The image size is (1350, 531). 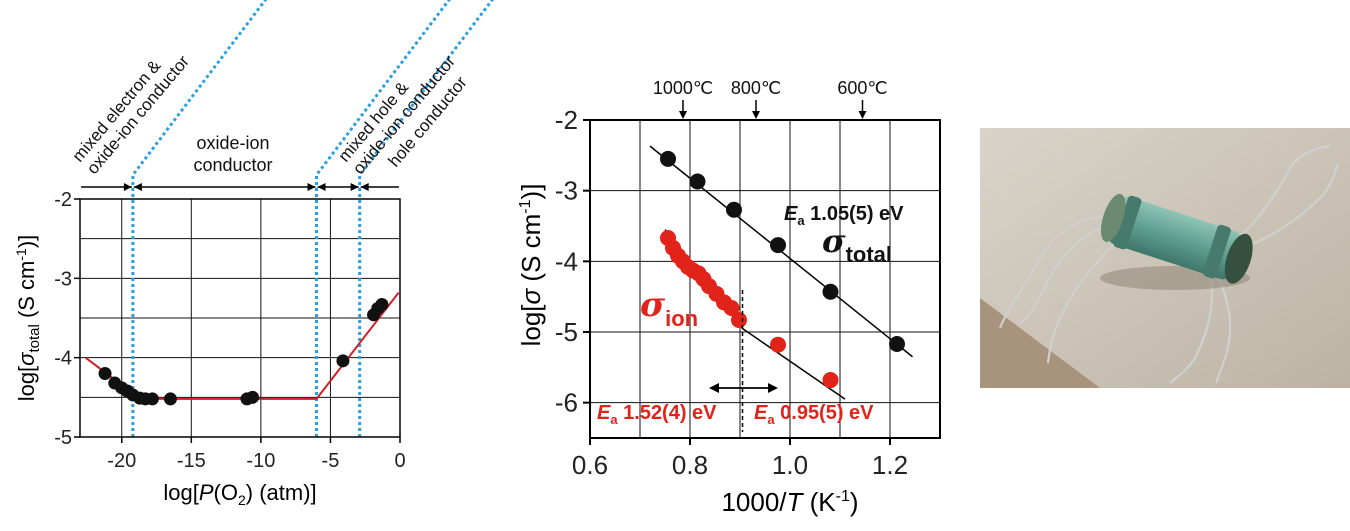 I want to click on chart1-region-arrows, so click(x=240, y=187).